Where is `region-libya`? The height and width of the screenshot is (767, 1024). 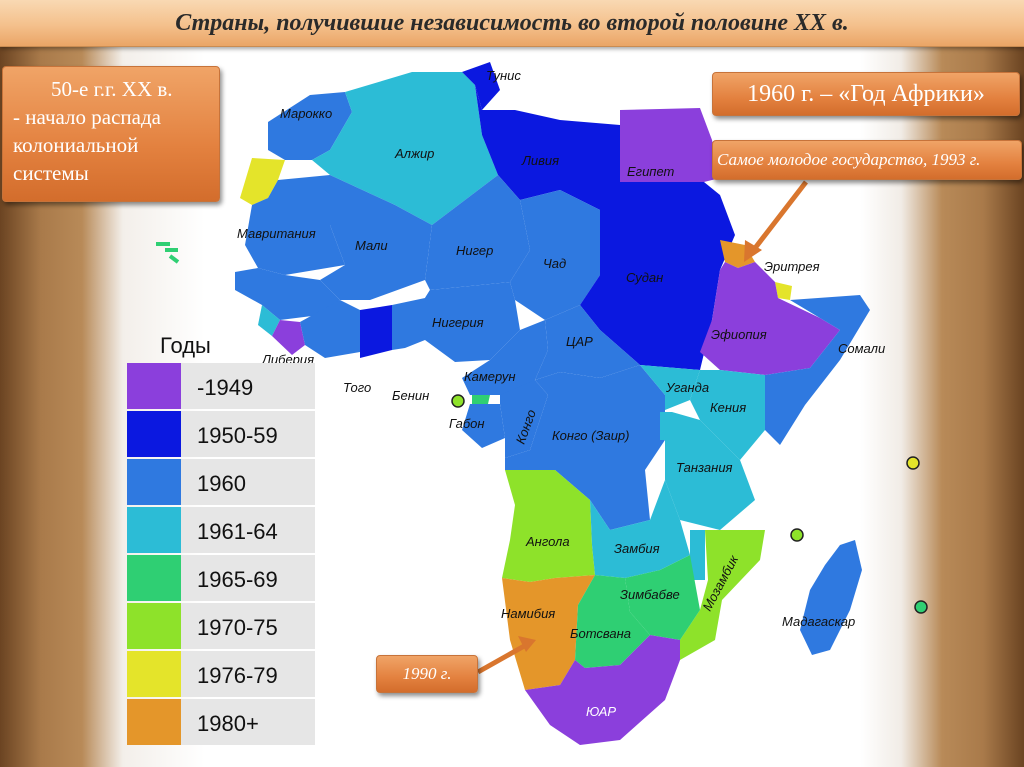
region-libya is located at coordinates (547, 147).